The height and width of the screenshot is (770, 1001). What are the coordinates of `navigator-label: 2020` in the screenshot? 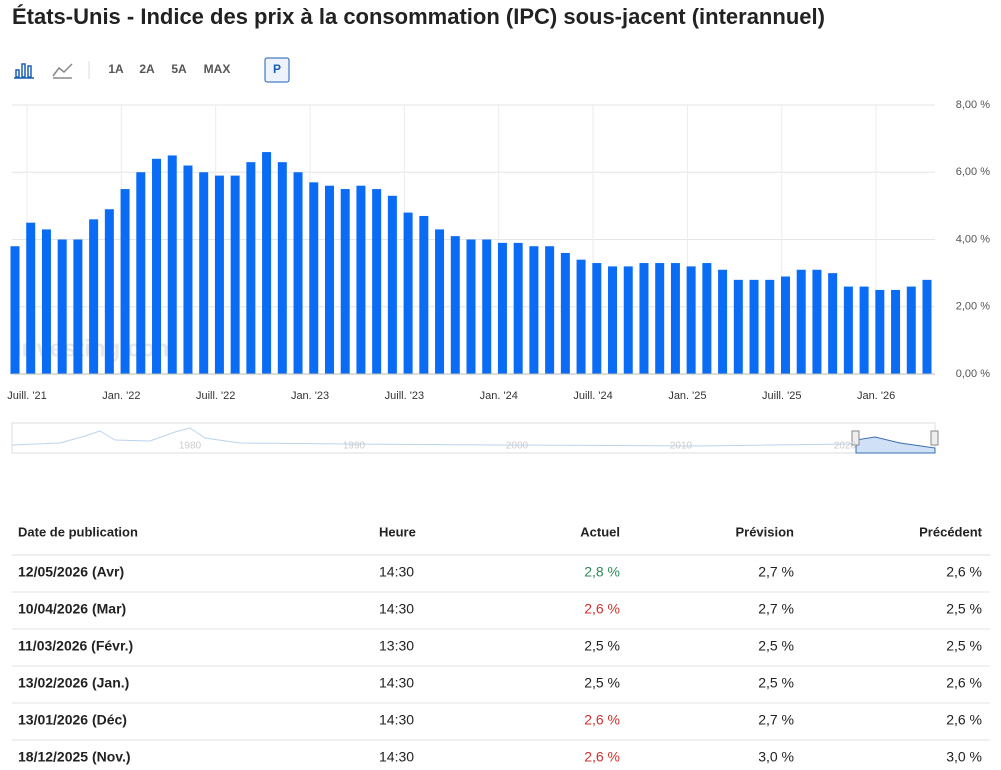 It's located at (845, 446).